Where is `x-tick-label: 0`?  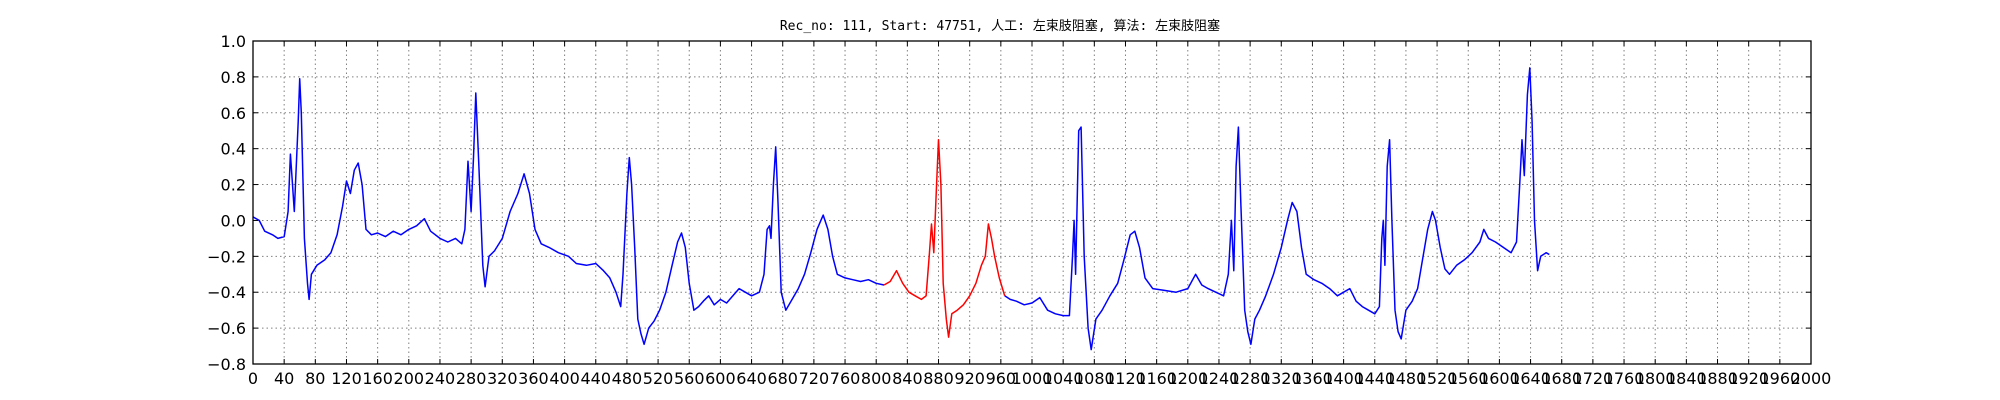 x-tick-label: 0 is located at coordinates (253, 378).